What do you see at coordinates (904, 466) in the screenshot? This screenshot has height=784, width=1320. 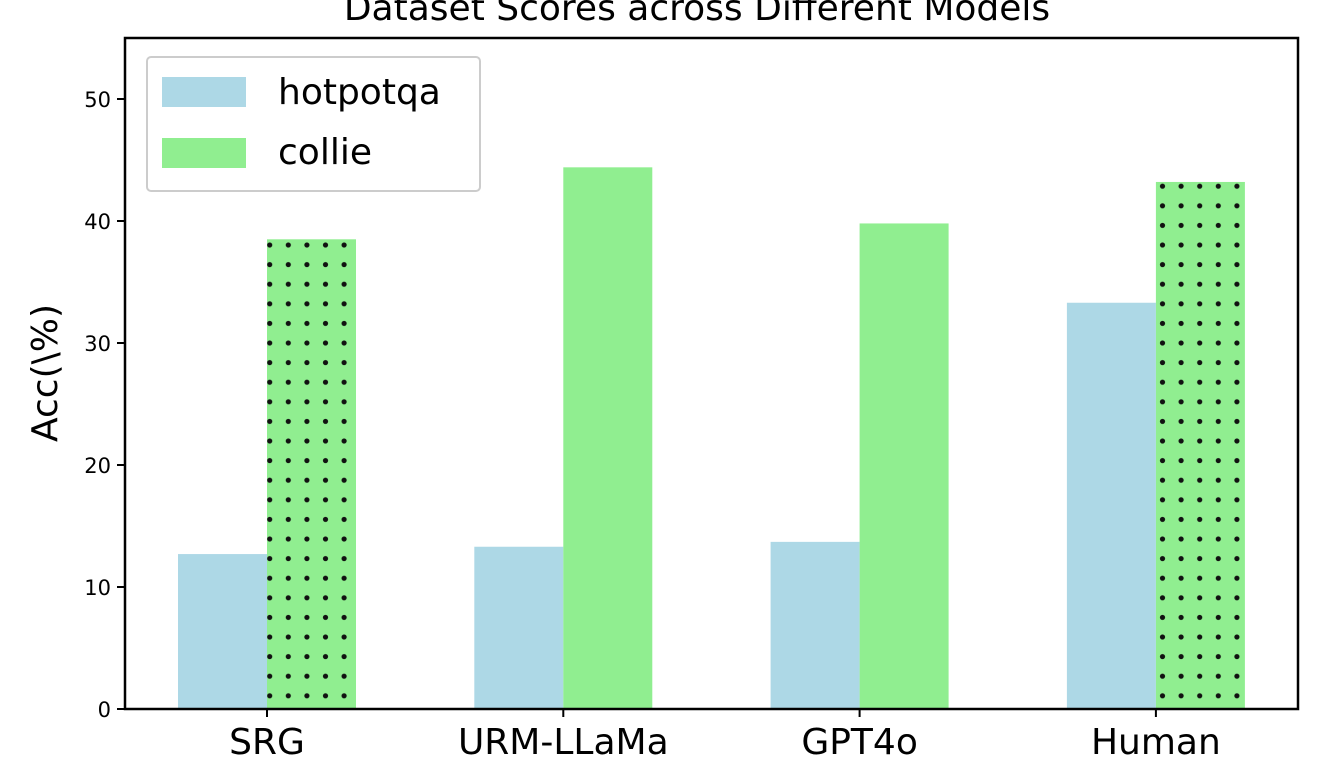 I see `bar-collie-gpt4o` at bounding box center [904, 466].